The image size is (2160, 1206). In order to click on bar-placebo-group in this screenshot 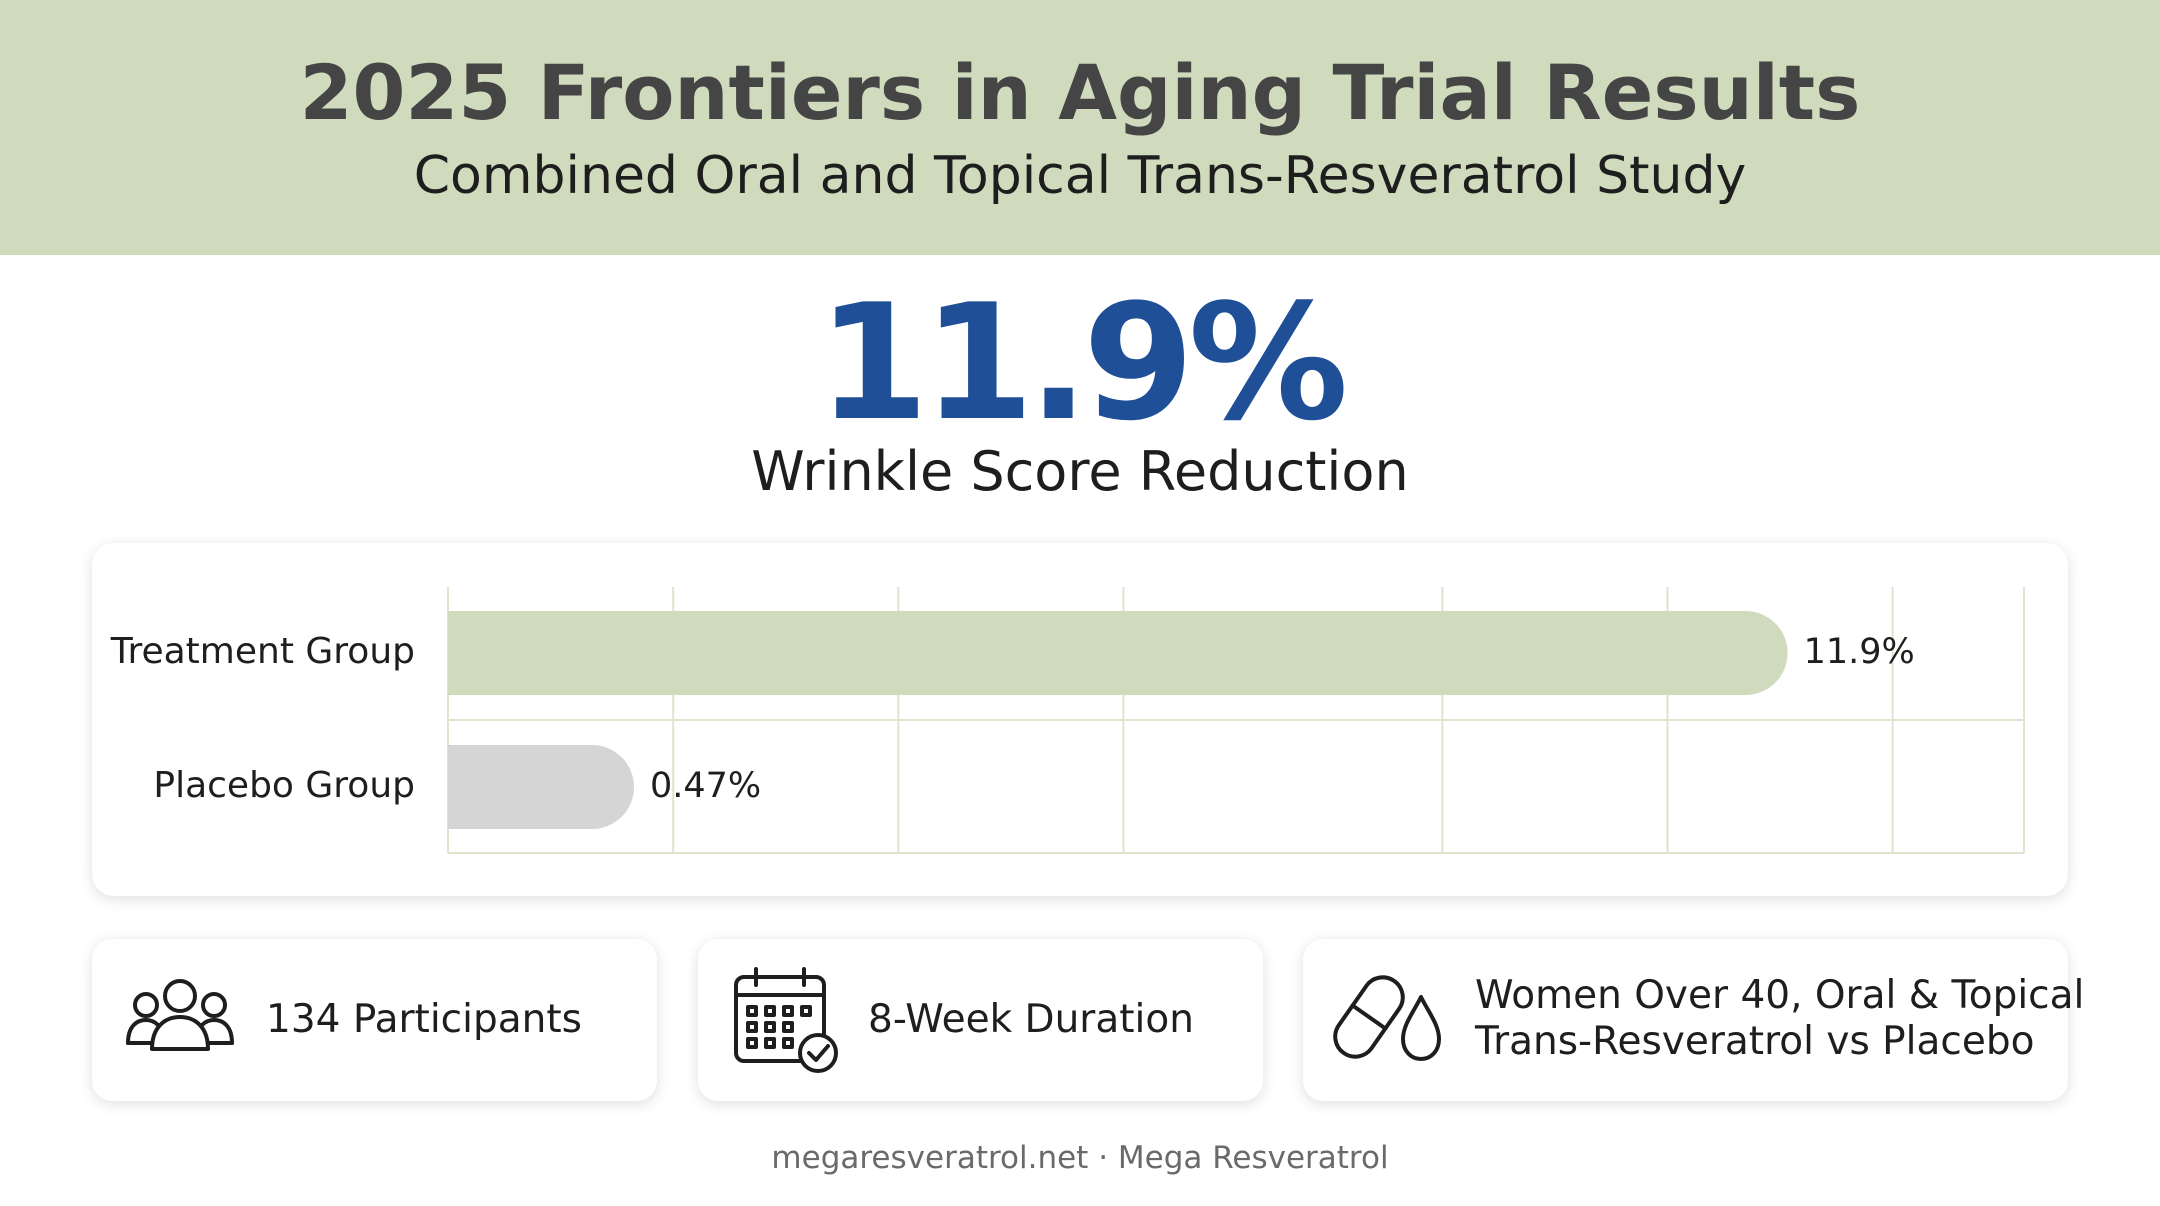, I will do `click(541, 787)`.